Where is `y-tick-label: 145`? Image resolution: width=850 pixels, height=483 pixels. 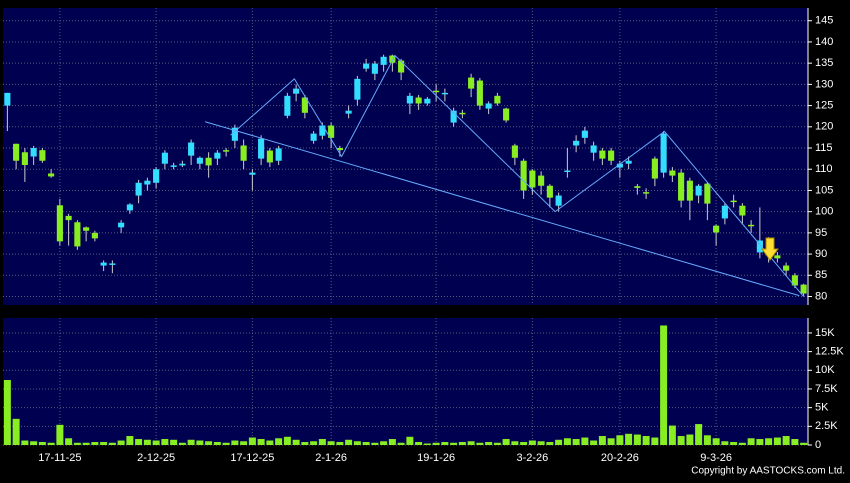
y-tick-label: 145 is located at coordinates (824, 21).